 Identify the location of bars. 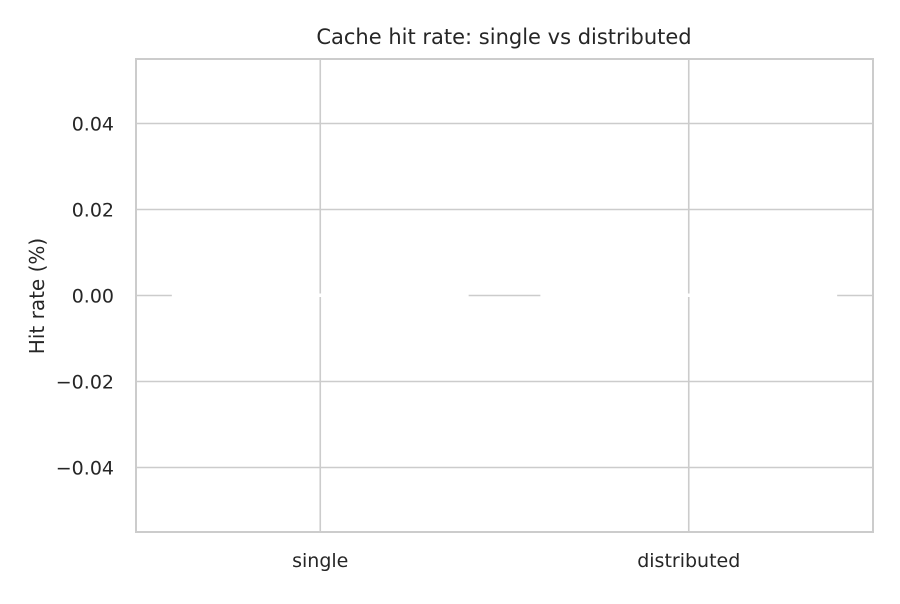
(504, 295).